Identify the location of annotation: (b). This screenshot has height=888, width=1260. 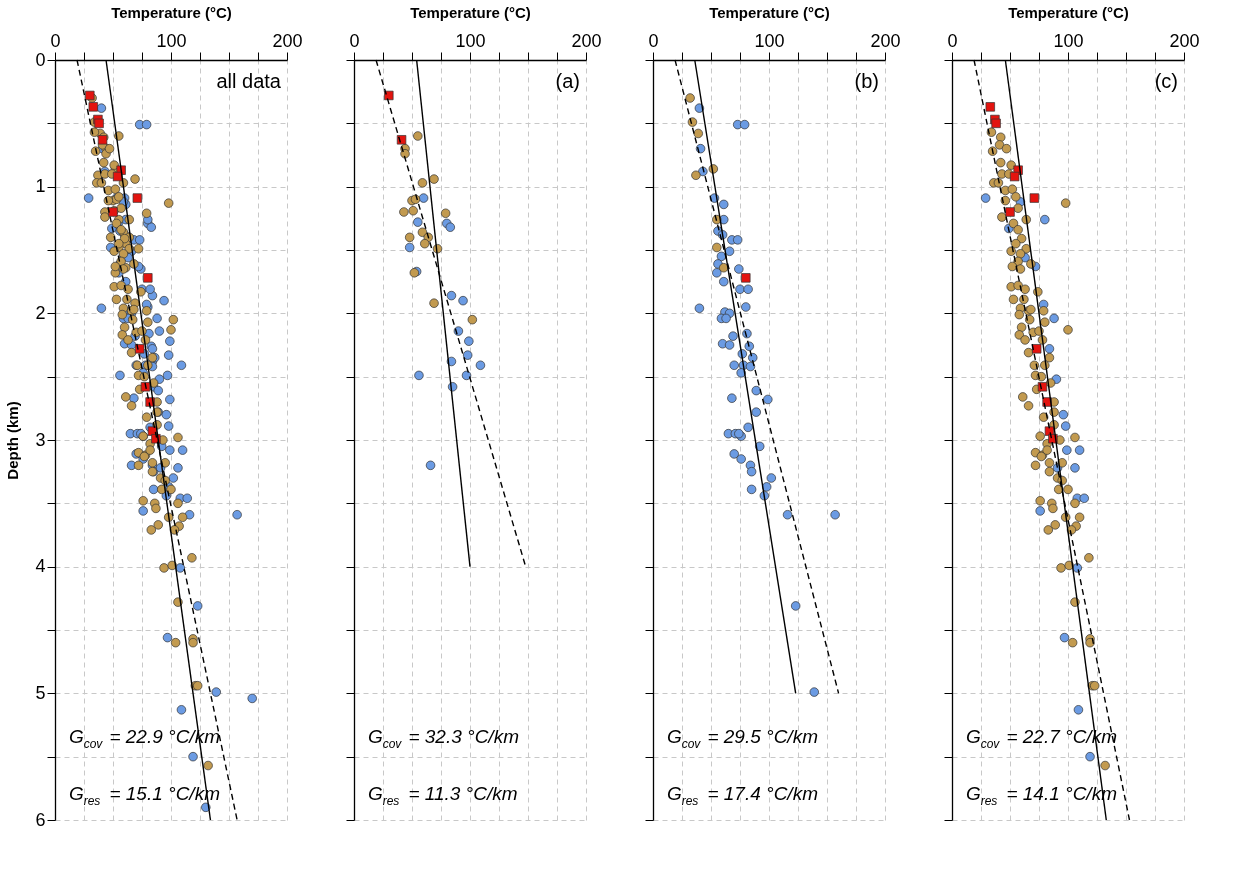
(866, 81).